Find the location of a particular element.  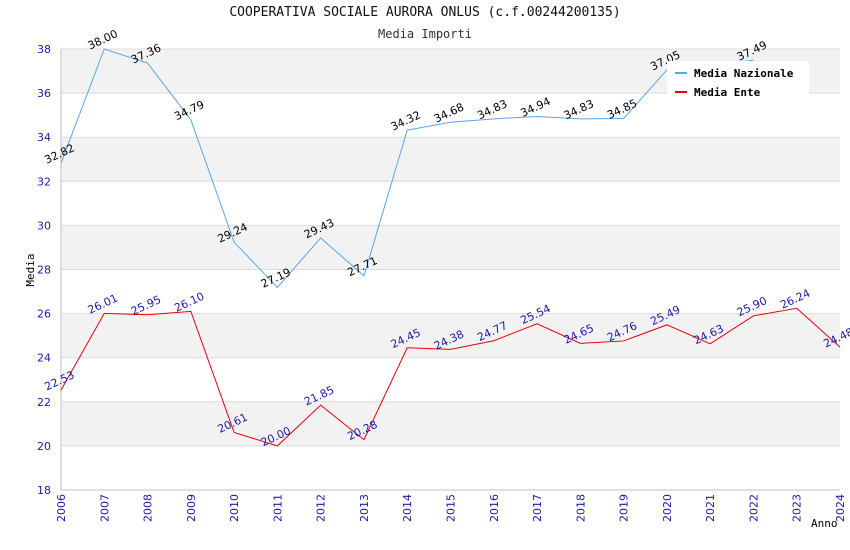

x-tick-label: 2022 is located at coordinates (753, 508).